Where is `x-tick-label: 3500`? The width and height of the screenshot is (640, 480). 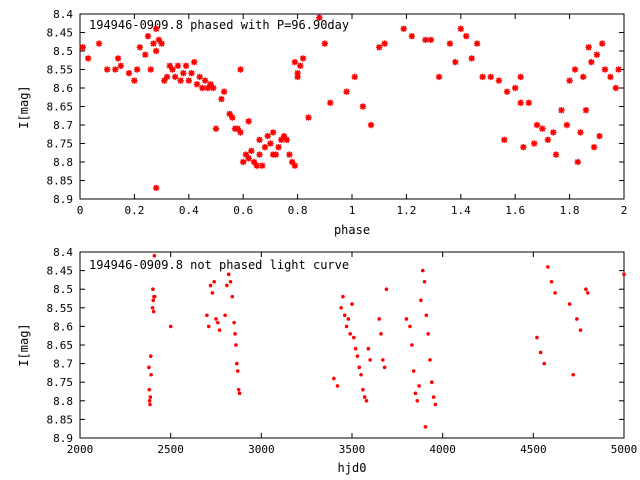 x-tick-label: 3500 is located at coordinates (352, 449).